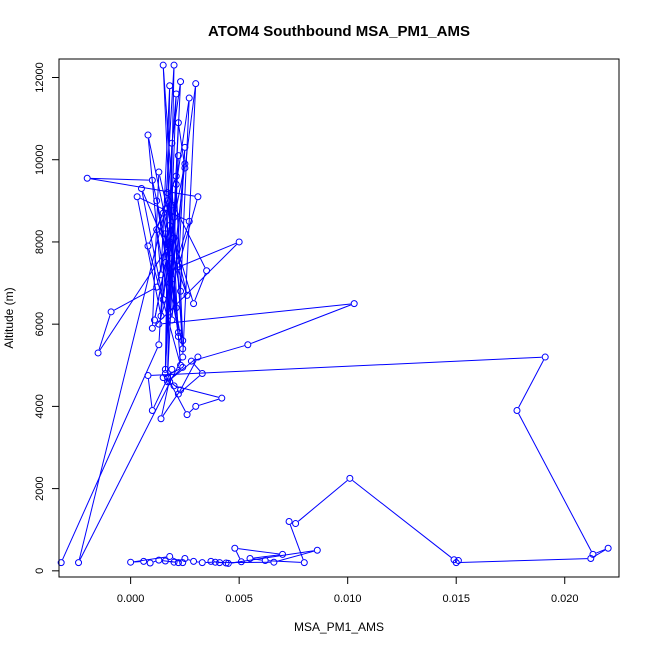 The image size is (650, 650). Describe the element at coordinates (40, 159) in the screenshot. I see `y-tick-label: 10000` at that location.